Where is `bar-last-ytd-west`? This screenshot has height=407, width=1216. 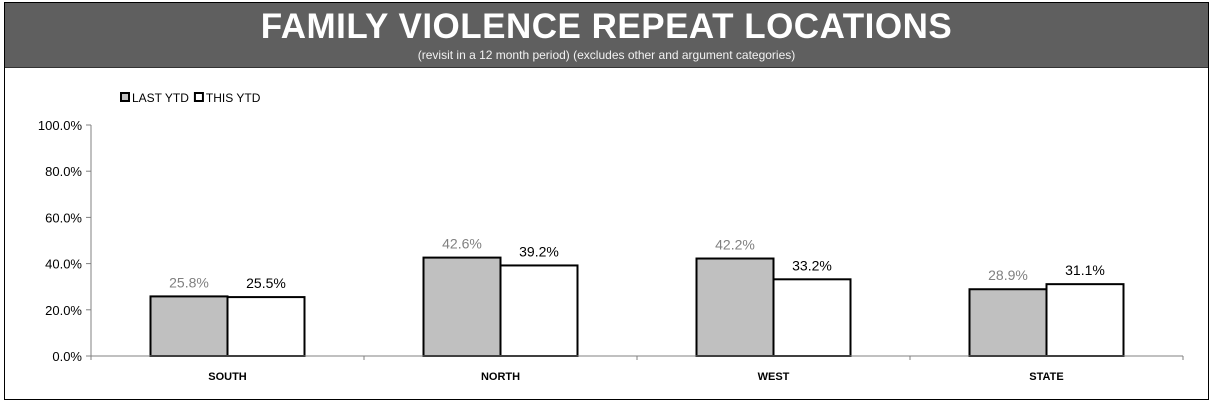 bar-last-ytd-west is located at coordinates (735, 307).